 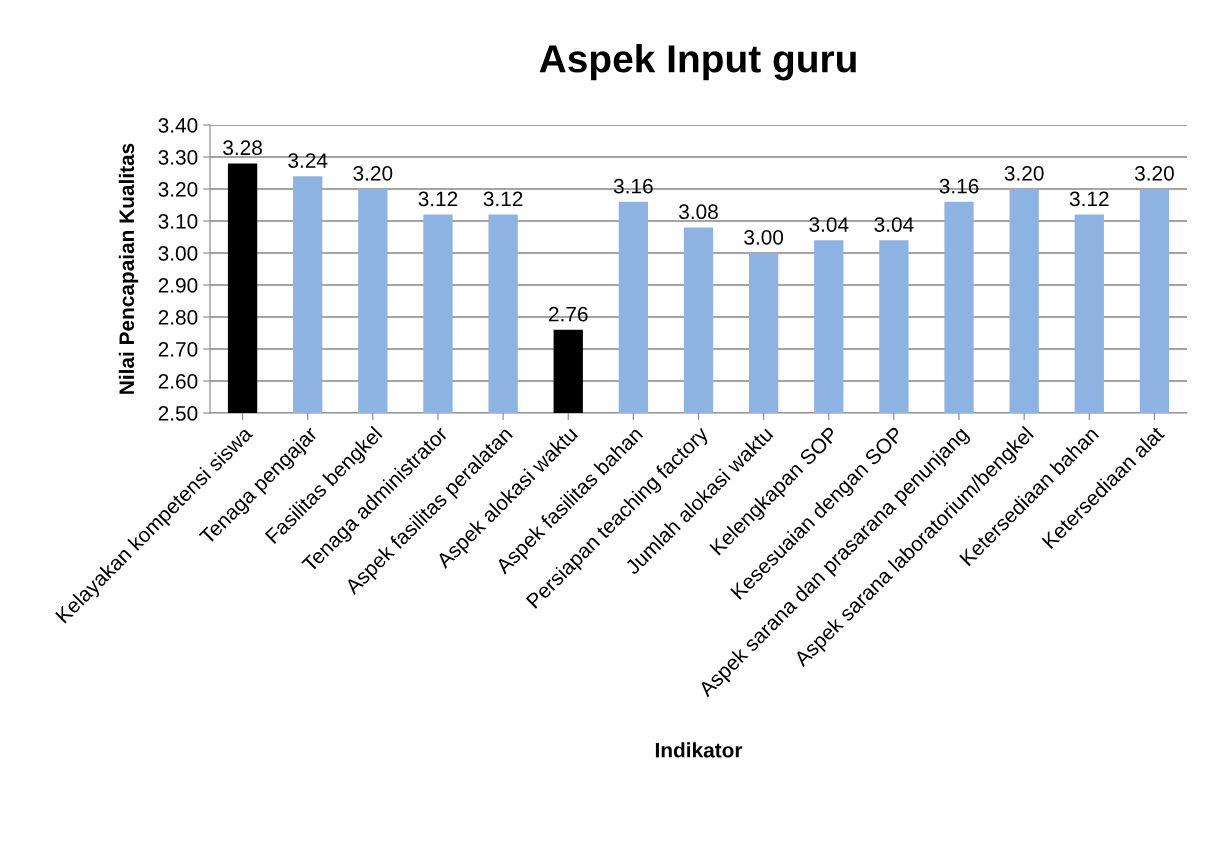 What do you see at coordinates (178, 413) in the screenshot?
I see `y-tick-label: 2.50` at bounding box center [178, 413].